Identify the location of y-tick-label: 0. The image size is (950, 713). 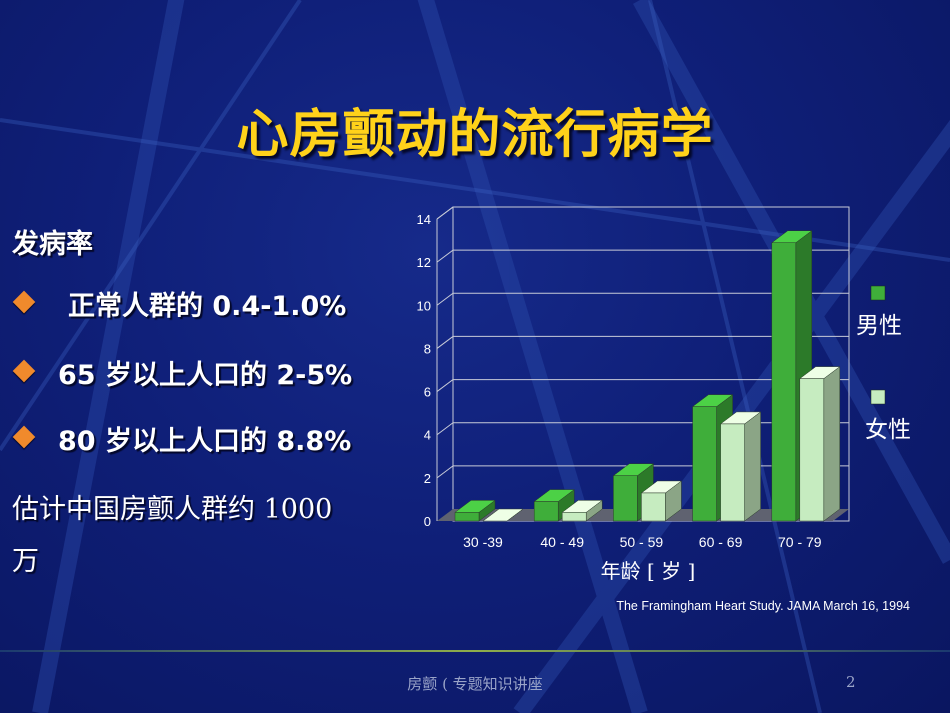
(427, 521).